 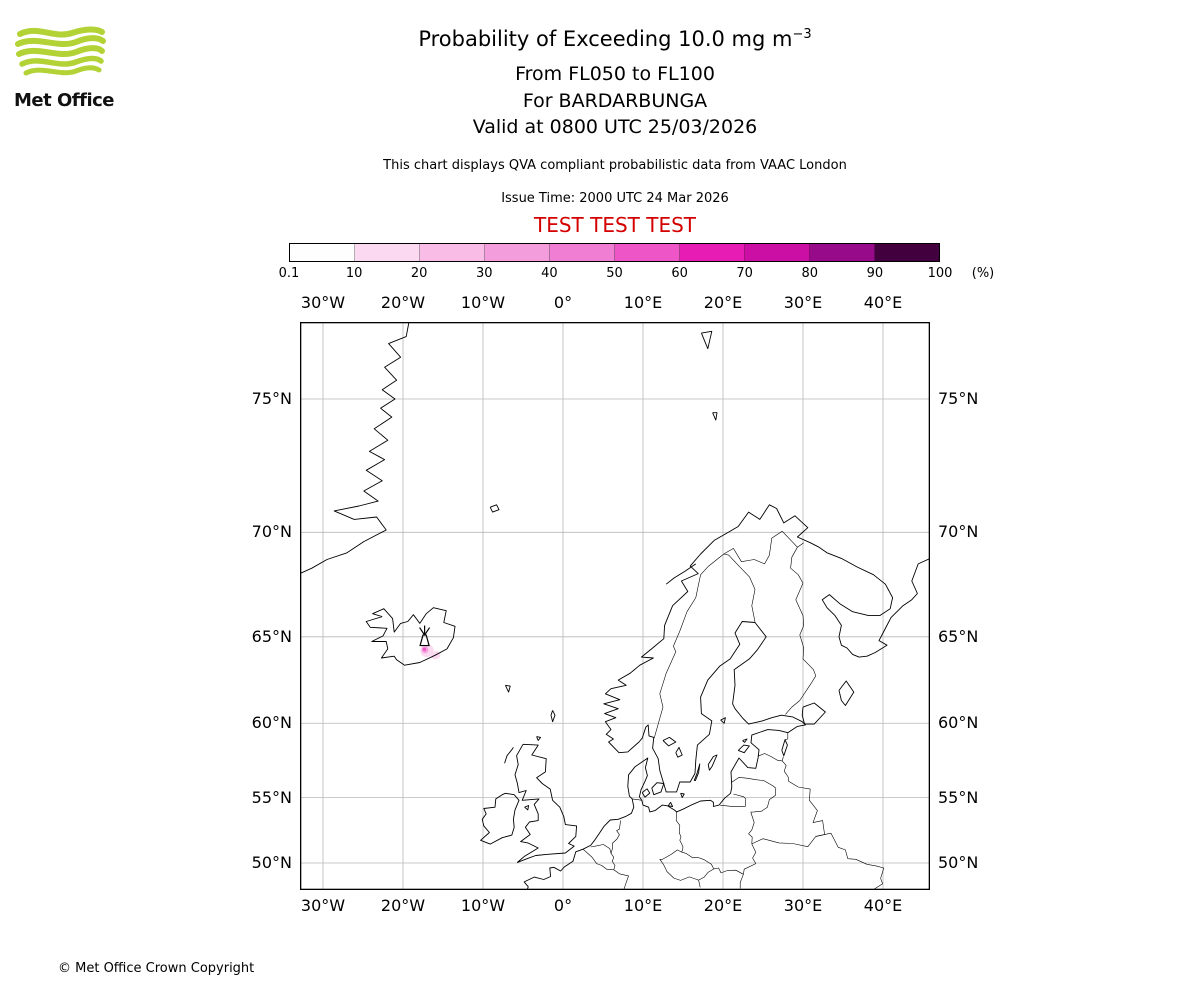 What do you see at coordinates (615, 198) in the screenshot?
I see `issue-time: Issue Time: 2000 UTC 24 Mar 2026` at bounding box center [615, 198].